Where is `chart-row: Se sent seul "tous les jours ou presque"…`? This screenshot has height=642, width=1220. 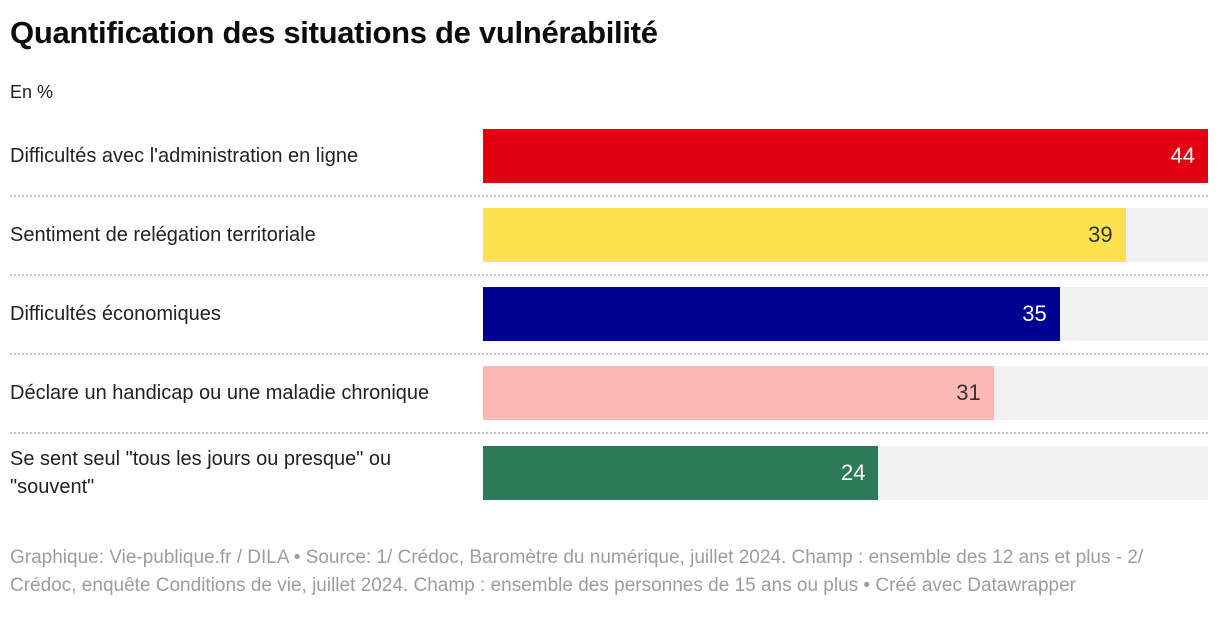
chart-row: Se sent seul "tous les jours ou presque"… is located at coordinates (609, 472).